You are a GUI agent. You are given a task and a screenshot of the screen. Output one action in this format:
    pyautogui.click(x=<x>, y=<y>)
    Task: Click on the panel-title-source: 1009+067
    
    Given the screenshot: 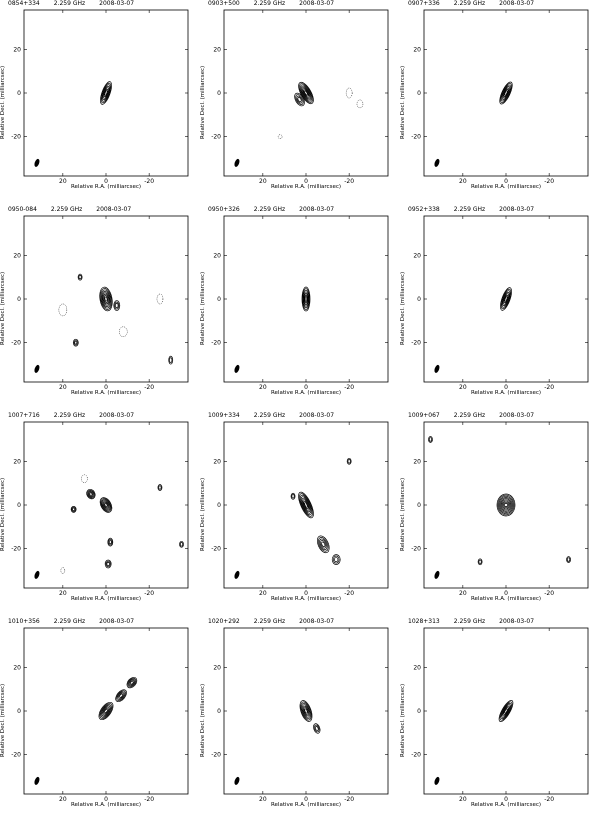 What is the action you would take?
    pyautogui.click(x=424, y=415)
    